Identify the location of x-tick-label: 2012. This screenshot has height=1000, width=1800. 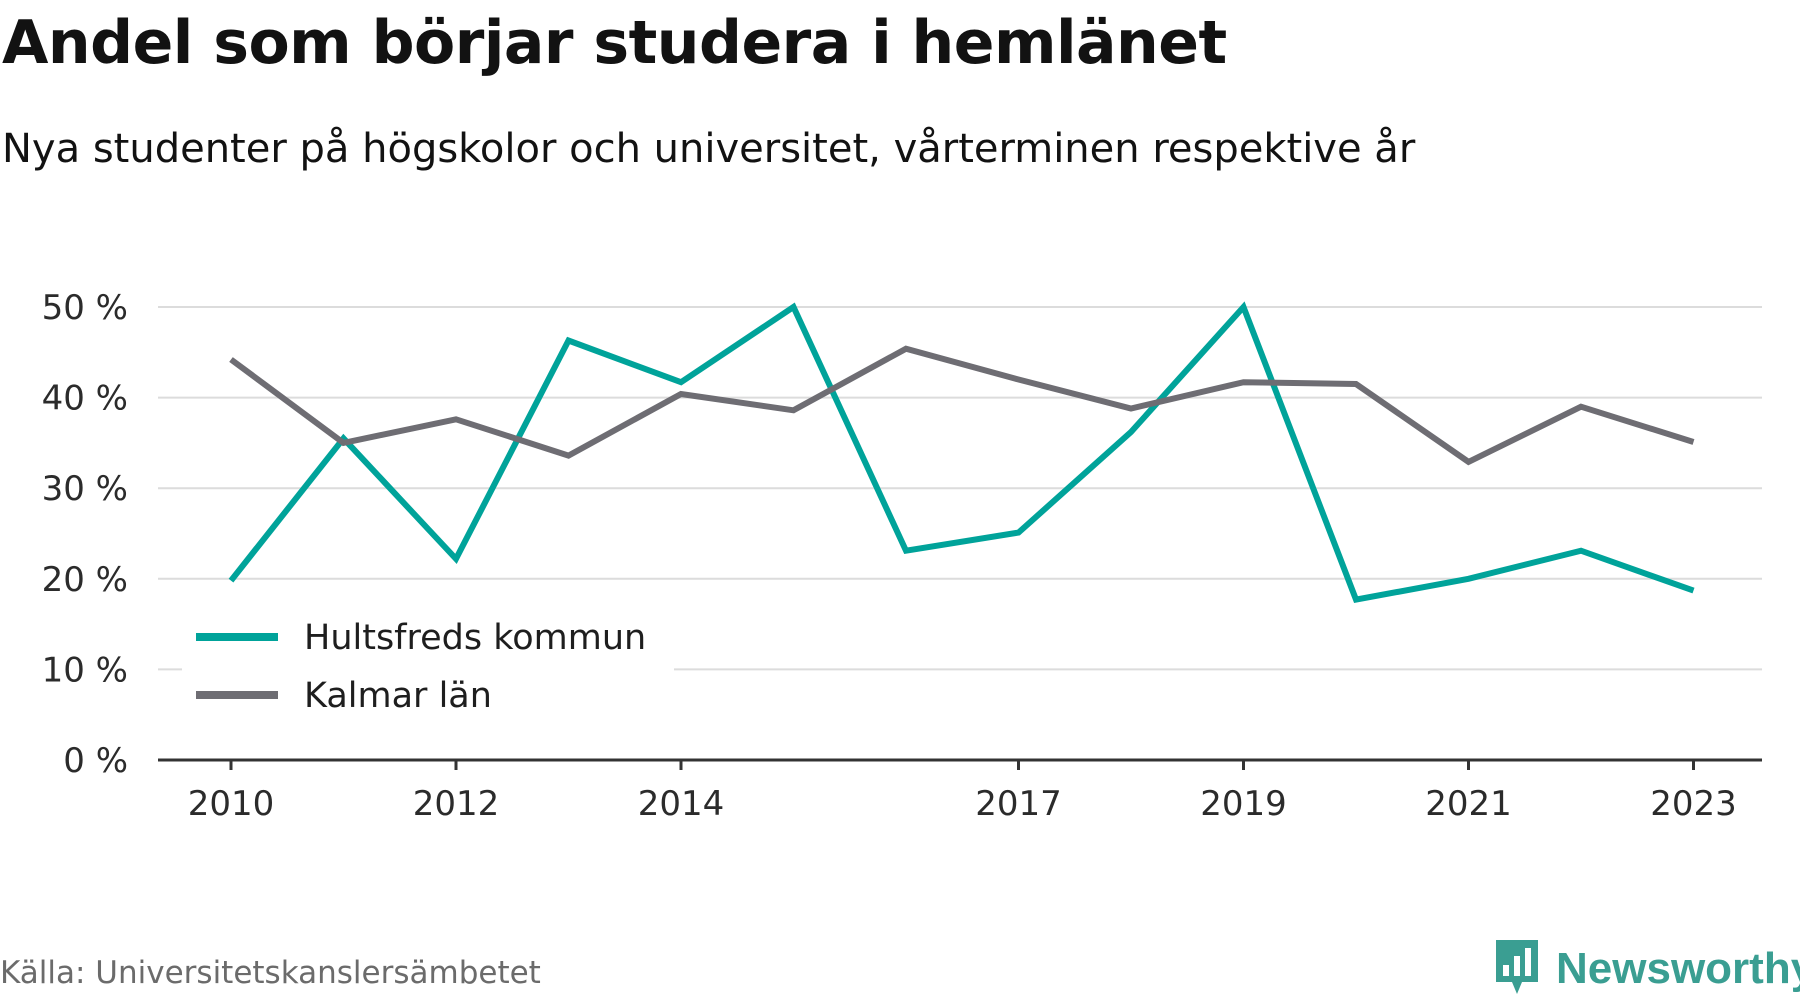
(456, 804).